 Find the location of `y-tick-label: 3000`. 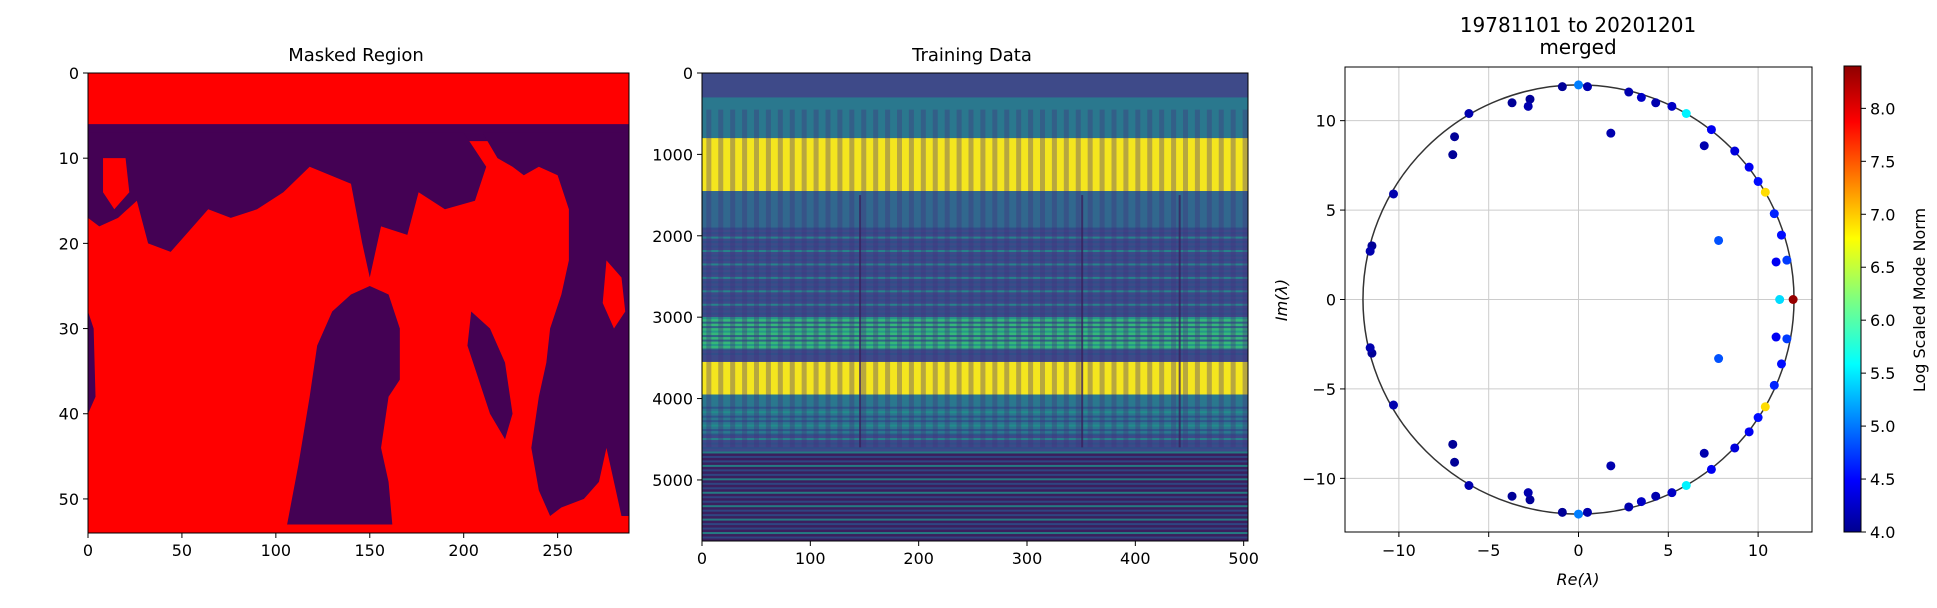

y-tick-label: 3000 is located at coordinates (672, 317).